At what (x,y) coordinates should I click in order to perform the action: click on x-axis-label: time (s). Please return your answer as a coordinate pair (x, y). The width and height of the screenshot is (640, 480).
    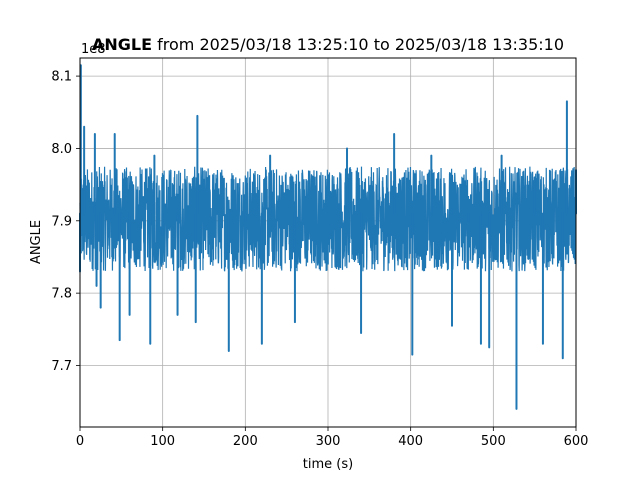
    Looking at the image, I should click on (328, 464).